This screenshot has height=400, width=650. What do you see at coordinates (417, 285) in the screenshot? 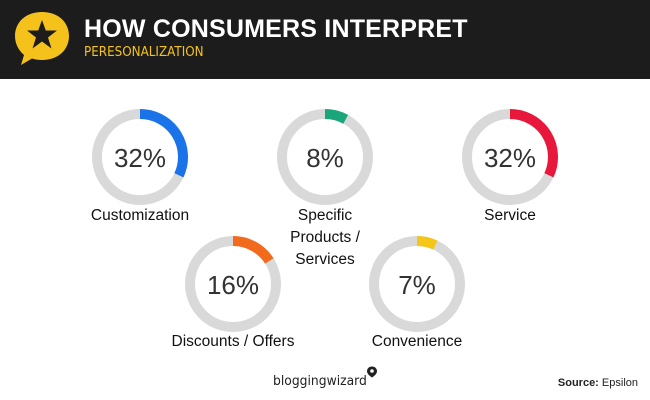
I see `donut-value-convenience: 7%` at bounding box center [417, 285].